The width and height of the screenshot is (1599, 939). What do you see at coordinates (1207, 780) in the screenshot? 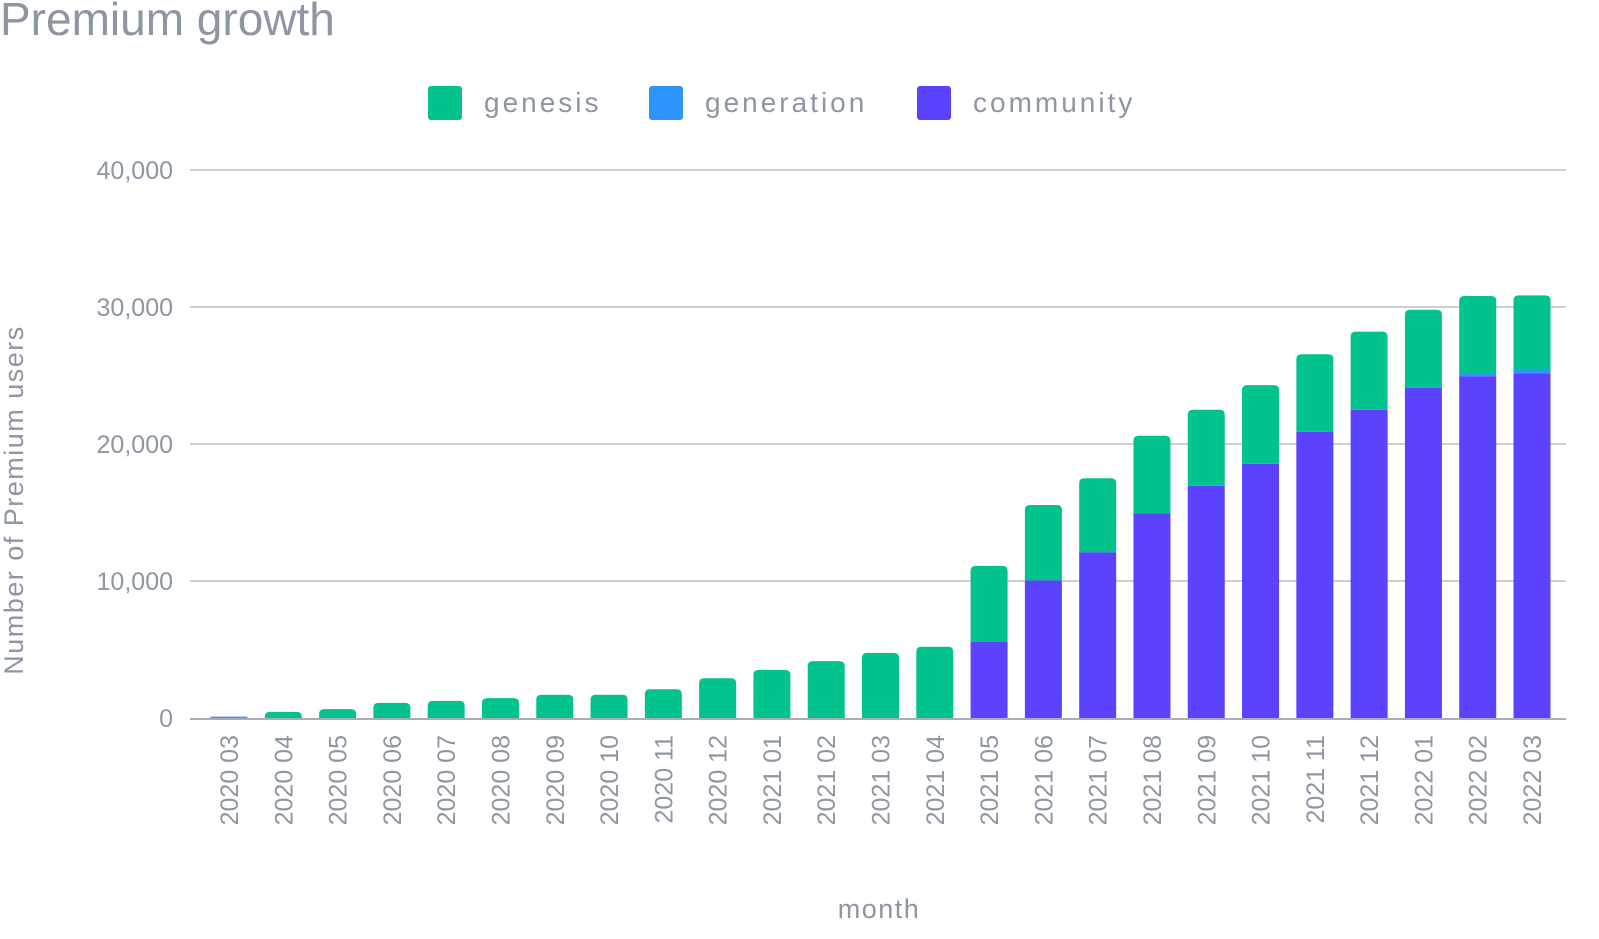
I see `x-tick-label: 2021 09` at bounding box center [1207, 780].